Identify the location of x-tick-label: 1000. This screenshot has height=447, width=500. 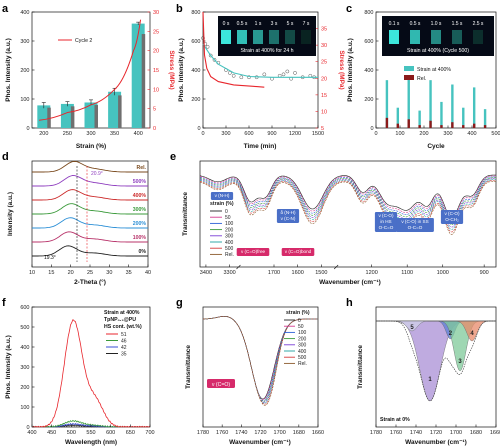
(443, 273).